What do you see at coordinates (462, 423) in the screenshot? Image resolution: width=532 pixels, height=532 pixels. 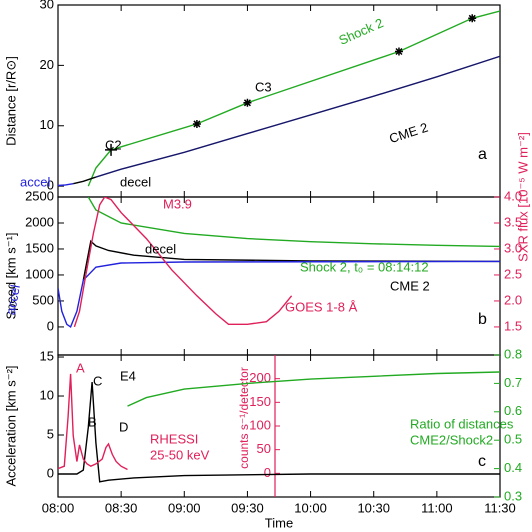 I see `series-label: Ratio of distances` at bounding box center [462, 423].